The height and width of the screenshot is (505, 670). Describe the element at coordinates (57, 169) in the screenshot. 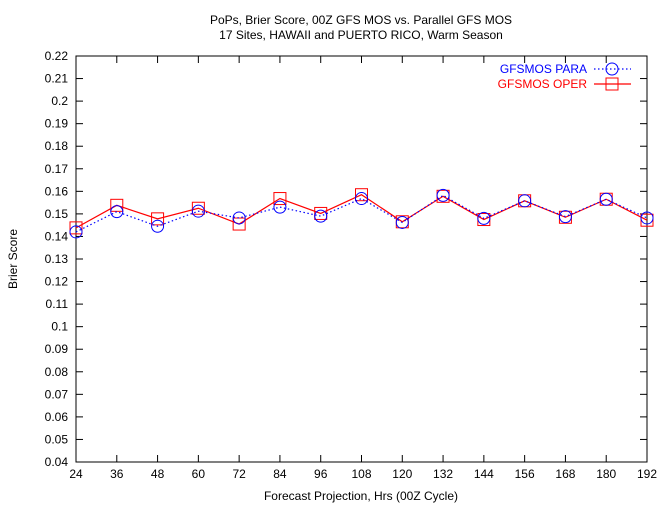

I see `y-tick-label: 0.17` at that location.